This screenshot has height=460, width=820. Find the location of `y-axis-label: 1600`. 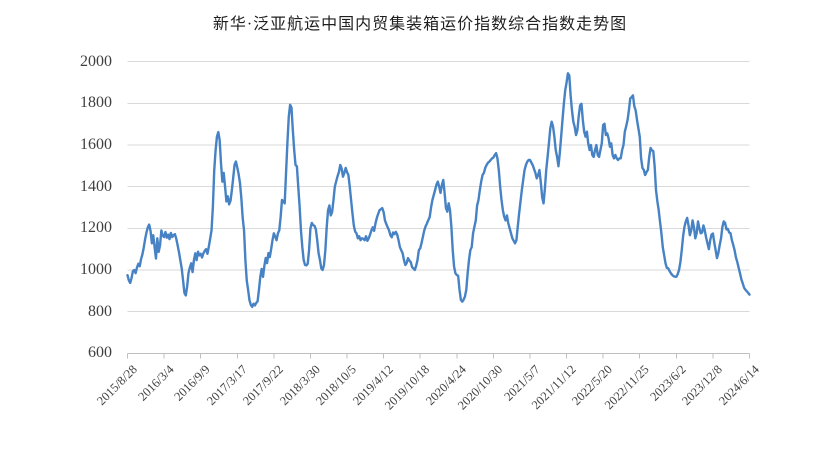

y-axis-label: 1600 is located at coordinates (96, 144).